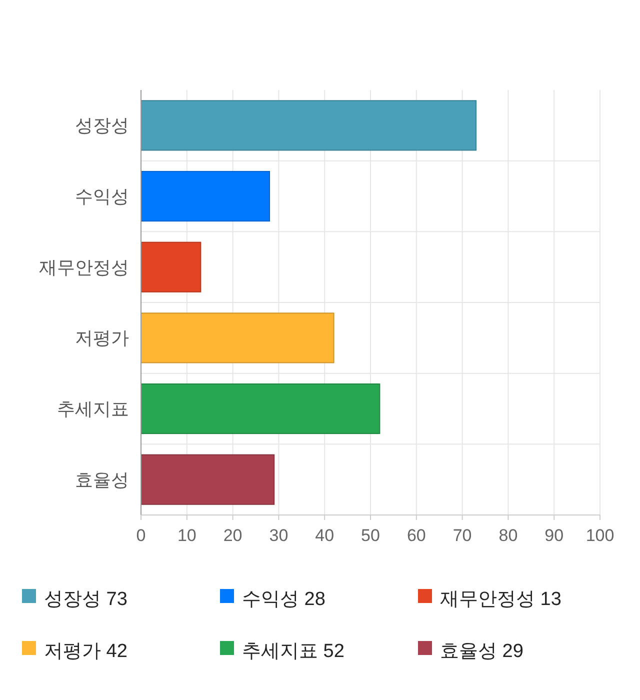  Describe the element at coordinates (293, 651) in the screenshot. I see `legend-label: 추세지표 52` at that location.